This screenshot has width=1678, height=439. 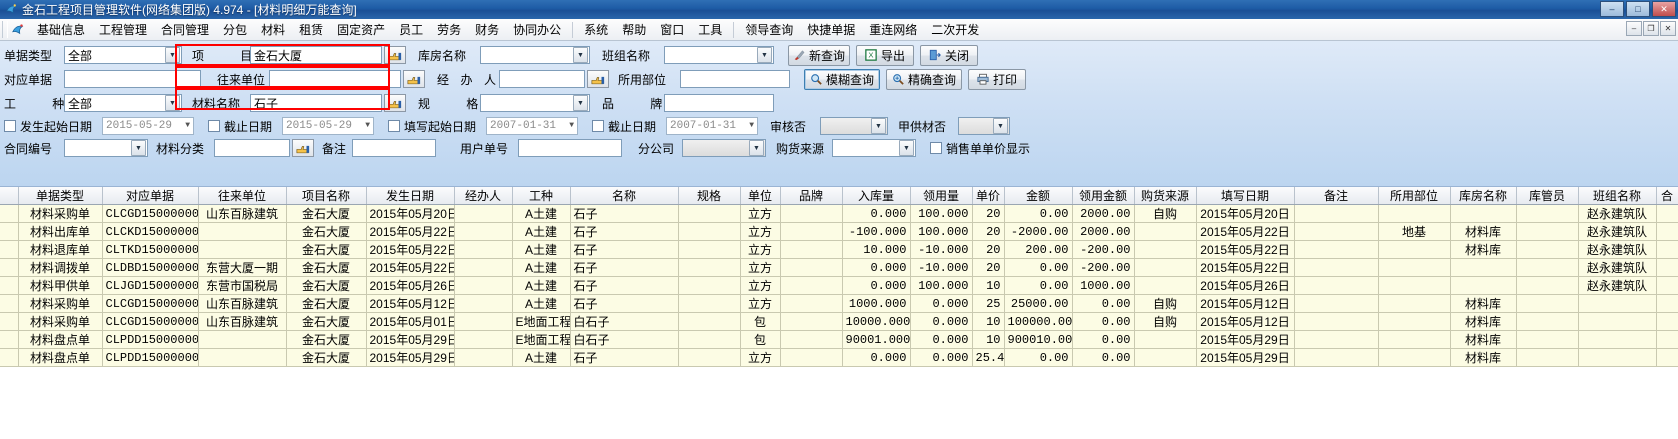 I want to click on cell-doc_type: 材料采购单, so click(x=60, y=213).